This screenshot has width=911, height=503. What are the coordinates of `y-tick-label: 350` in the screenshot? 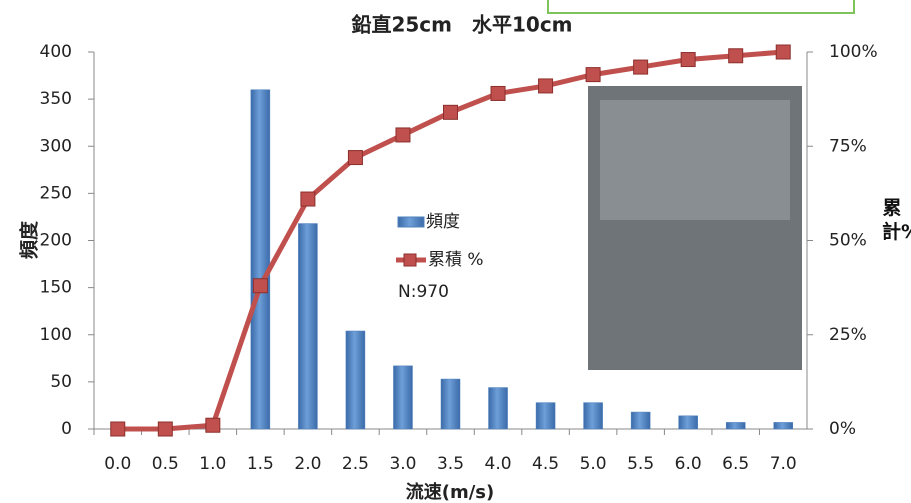 It's located at (56, 99).